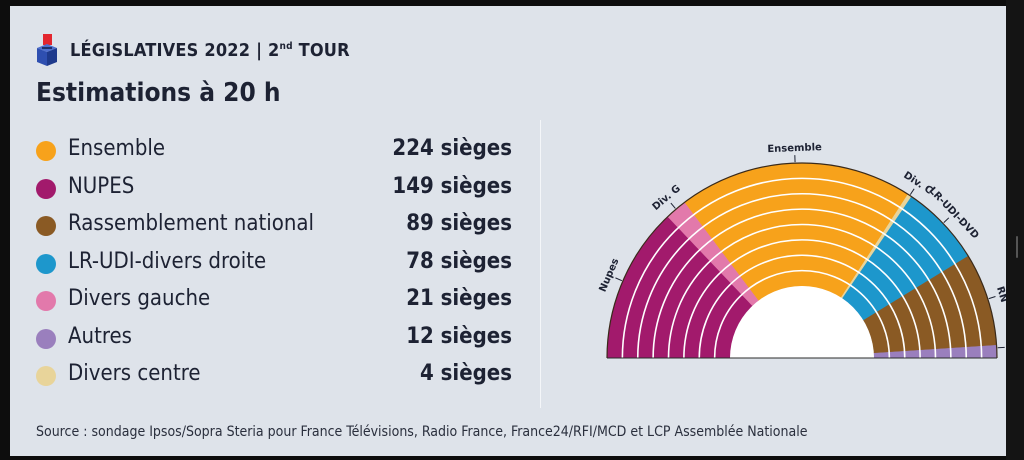  I want to click on label-tick-div-c, so click(912, 191).